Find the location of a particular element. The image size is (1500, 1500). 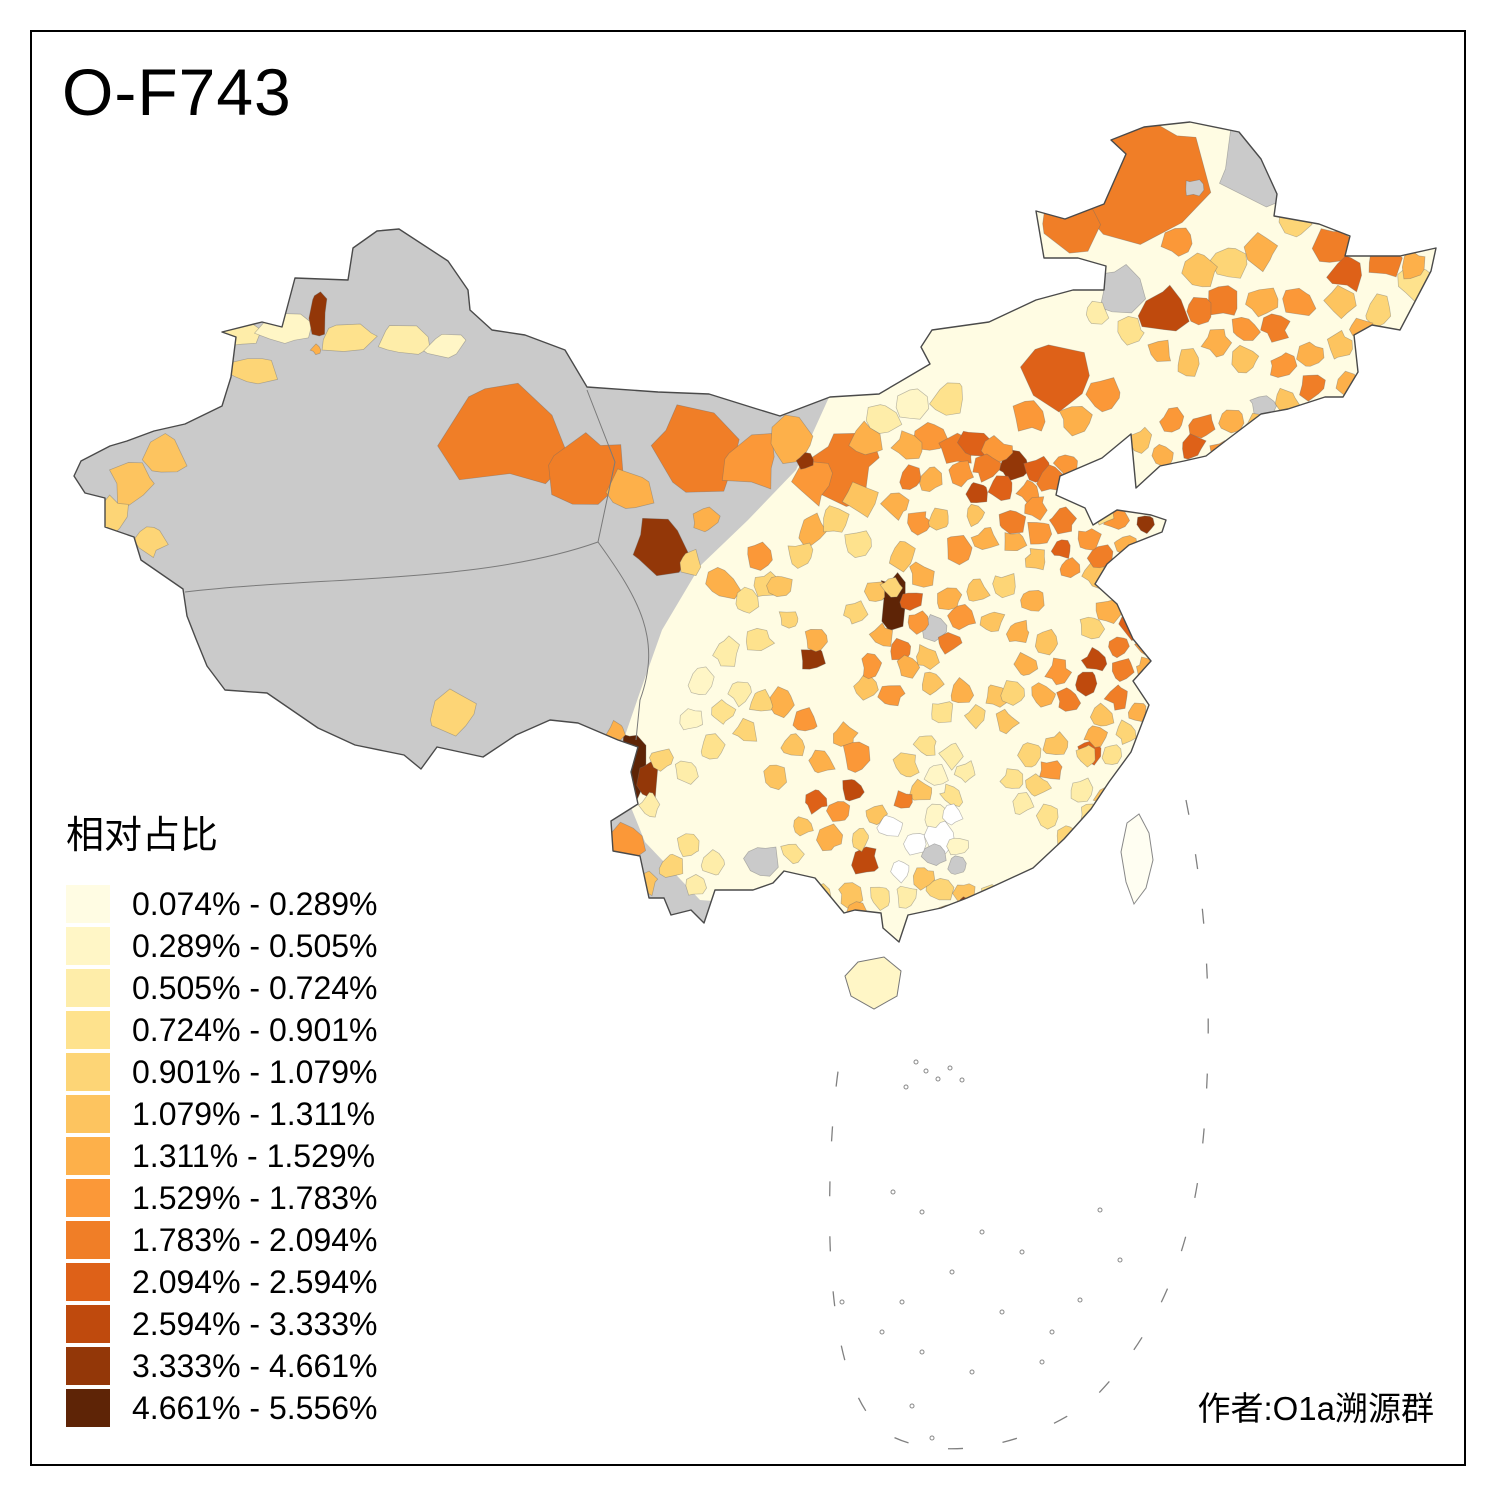

legend-row: 4.661% - 5.556% is located at coordinates (222, 1408).